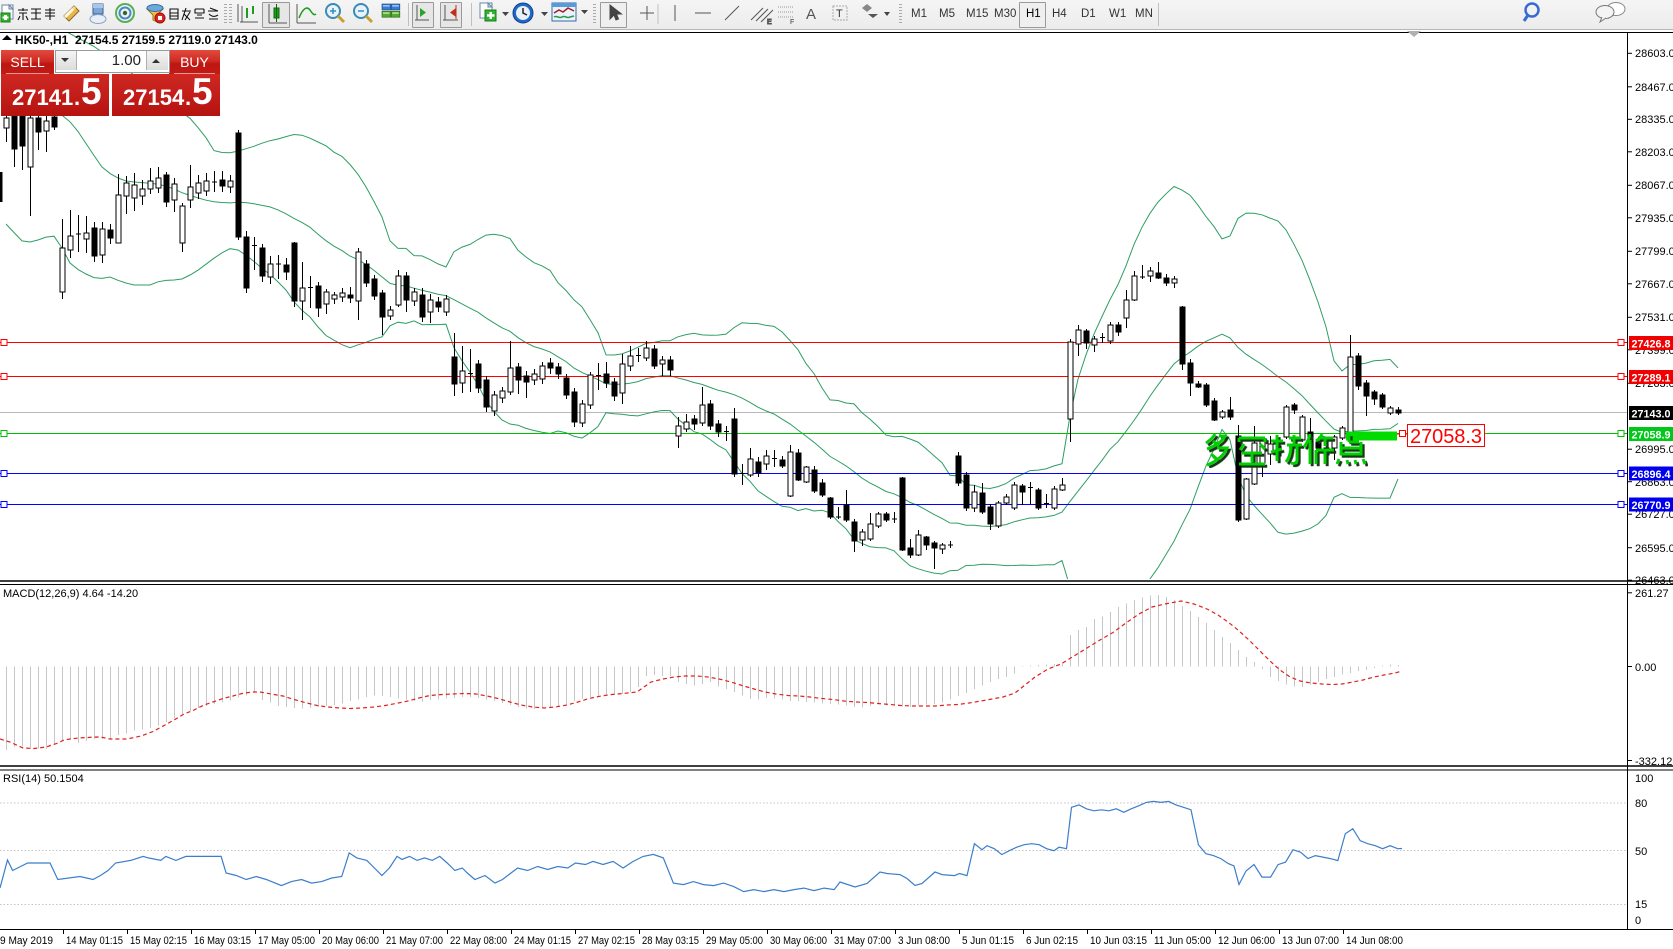 This screenshot has width=1673, height=949. I want to click on svg-text: 28067.0, so click(1654, 186).